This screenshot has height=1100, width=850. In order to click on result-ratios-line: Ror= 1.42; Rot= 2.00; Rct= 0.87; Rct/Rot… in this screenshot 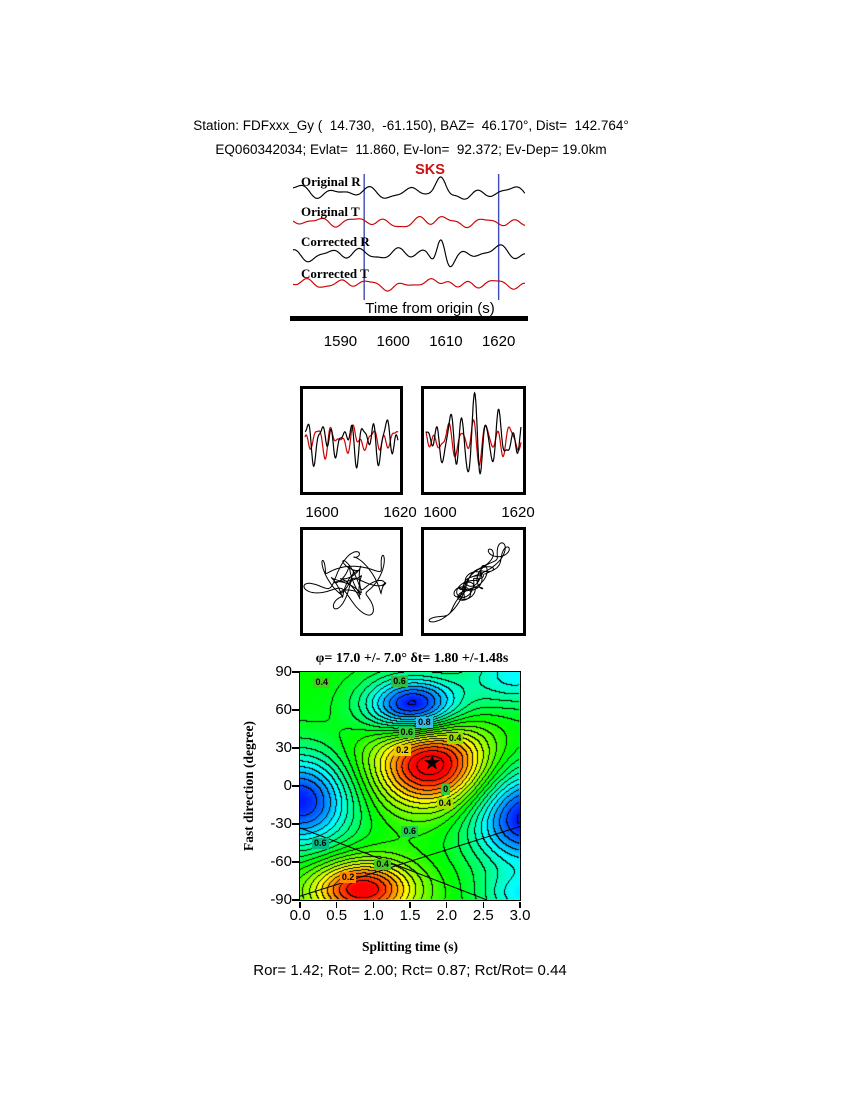, I will do `click(410, 970)`.